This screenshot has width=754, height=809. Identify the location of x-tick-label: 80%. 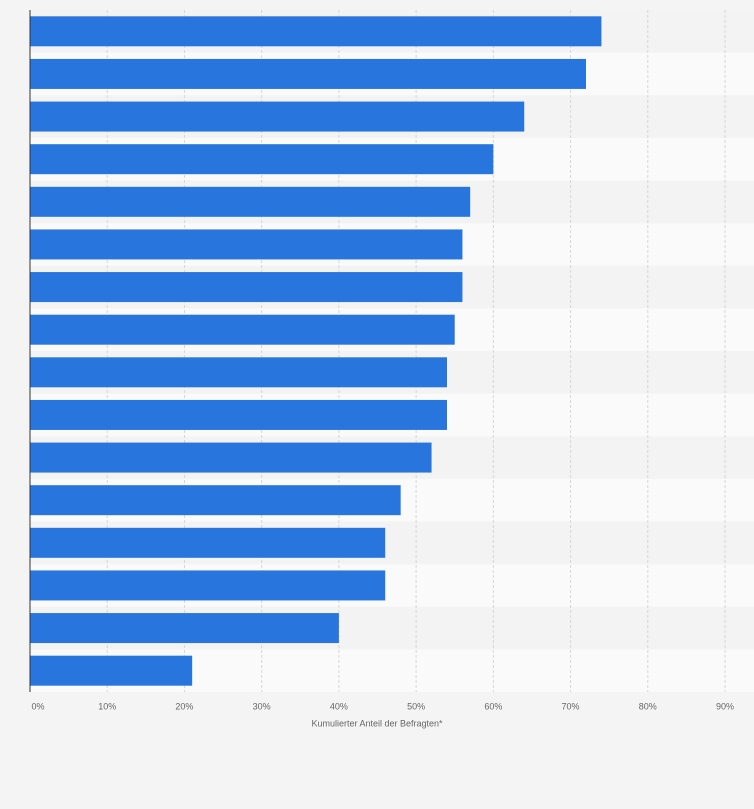
(648, 706).